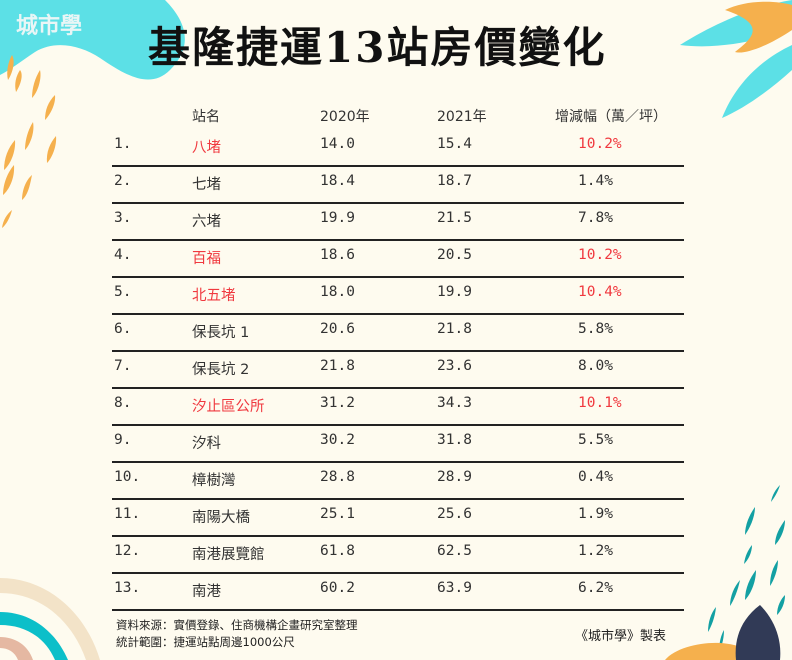 This screenshot has height=660, width=792. I want to click on row-2020-price: 61.8, so click(337, 551).